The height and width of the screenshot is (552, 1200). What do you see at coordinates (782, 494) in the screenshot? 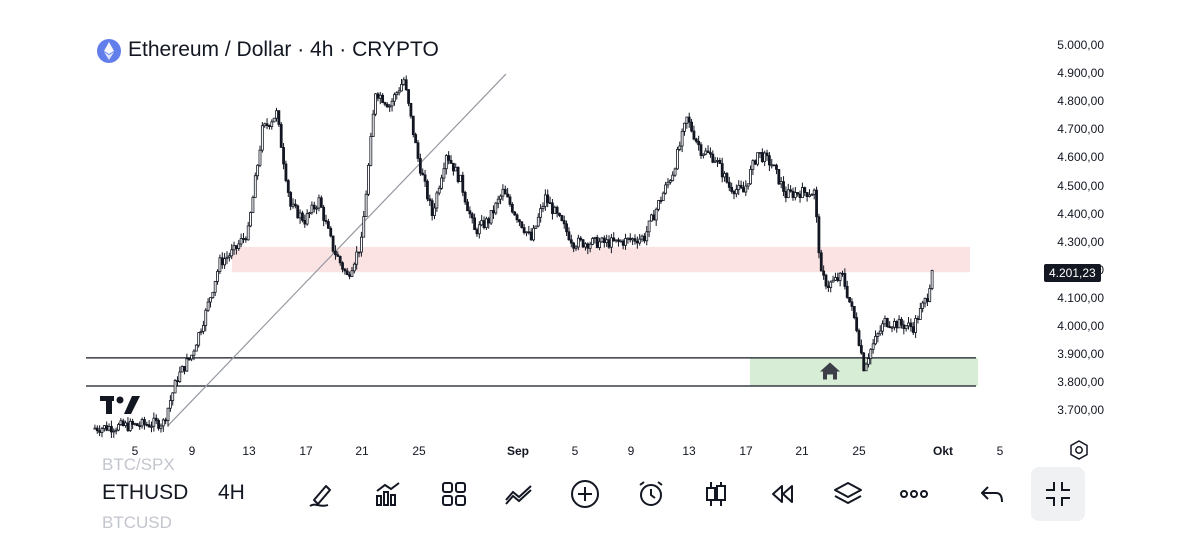
I see `replay-icon` at bounding box center [782, 494].